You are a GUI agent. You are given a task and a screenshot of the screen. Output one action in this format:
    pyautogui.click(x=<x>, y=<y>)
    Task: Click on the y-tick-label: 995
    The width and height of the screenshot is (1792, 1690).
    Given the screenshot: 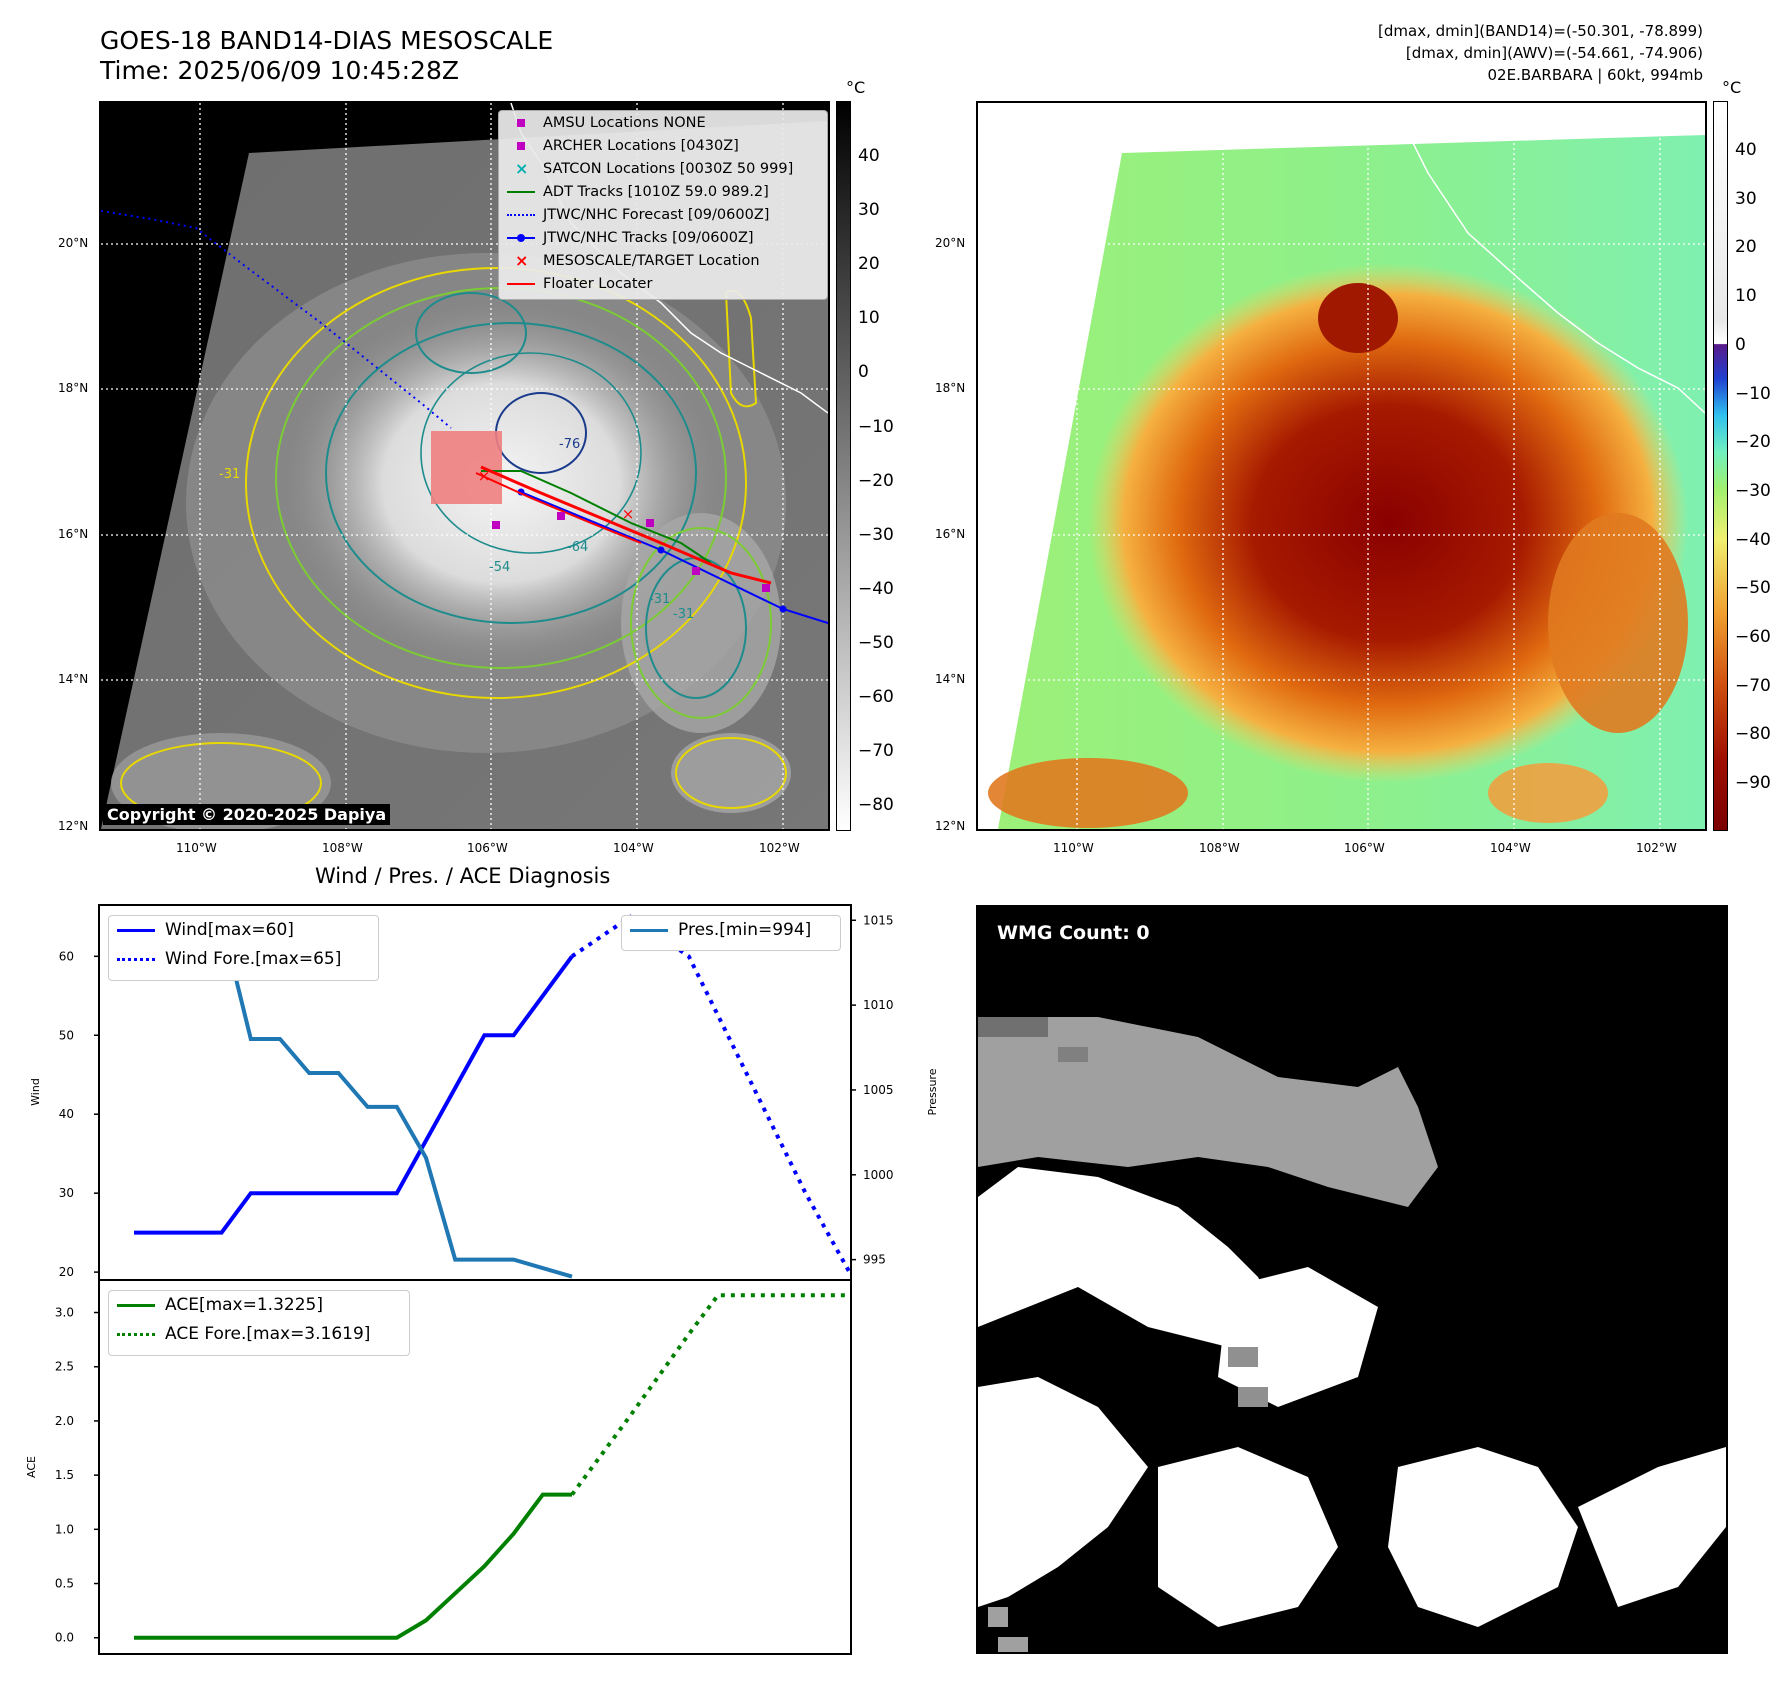 What is the action you would take?
    pyautogui.click(x=874, y=1260)
    